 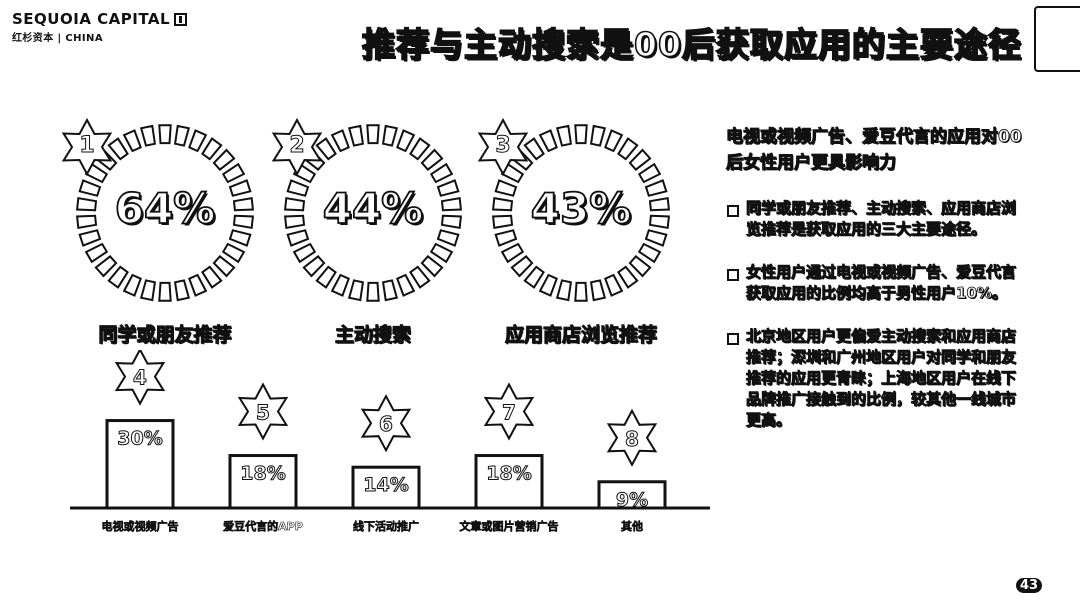 I want to click on rank-number: 5, so click(x=263, y=413).